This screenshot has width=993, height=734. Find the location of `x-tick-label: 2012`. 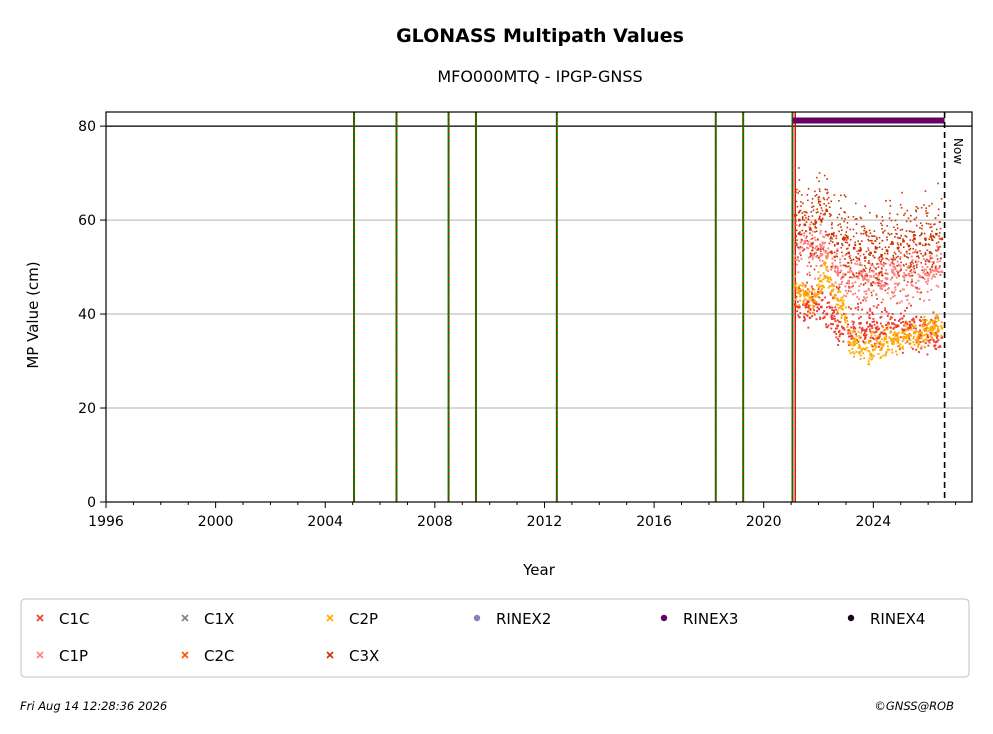

x-tick-label: 2012 is located at coordinates (545, 522).